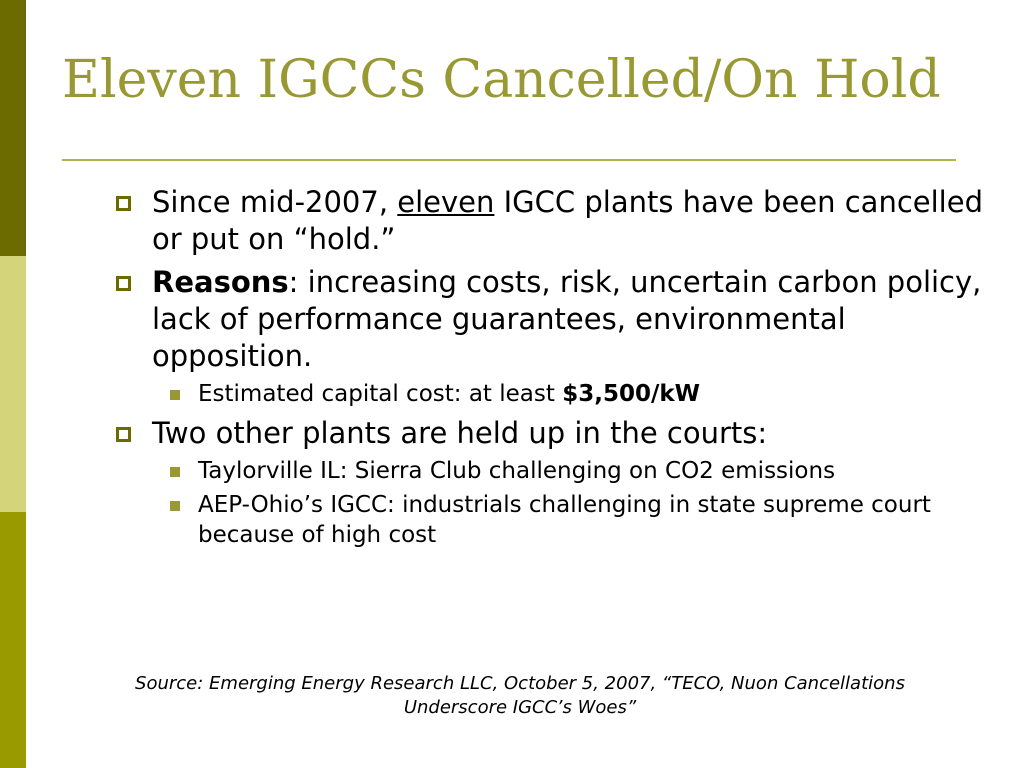  What do you see at coordinates (275, 202) in the screenshot?
I see `bullet-1-pre: Since mid-2007,` at bounding box center [275, 202].